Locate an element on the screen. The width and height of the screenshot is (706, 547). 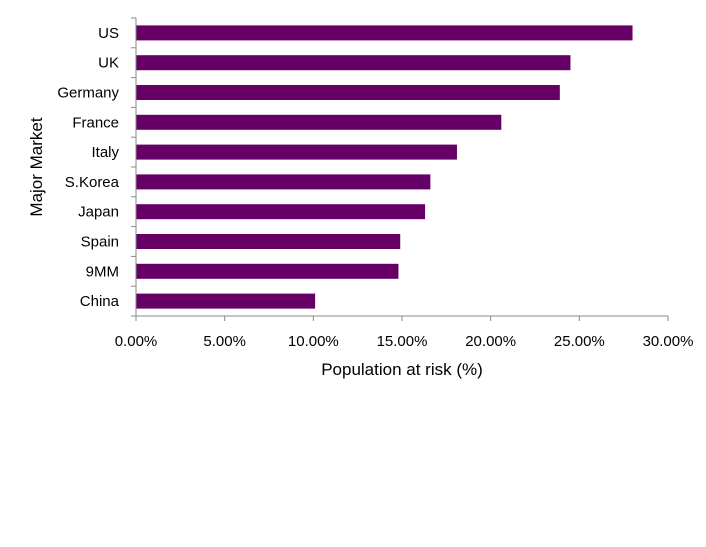
y-axis-title: Major Market is located at coordinates (36, 166).